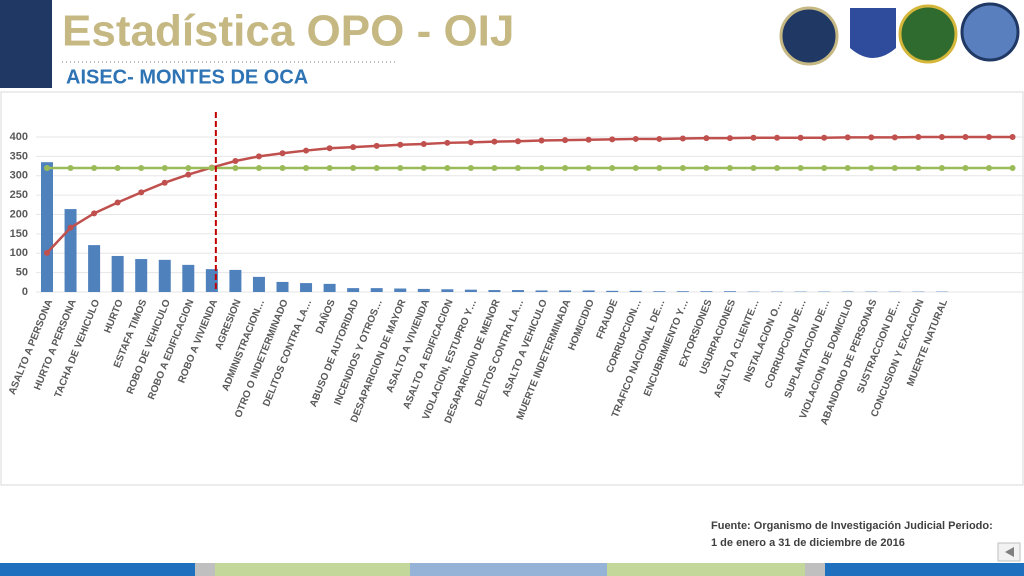  I want to click on bottom-strip, so click(512, 569).